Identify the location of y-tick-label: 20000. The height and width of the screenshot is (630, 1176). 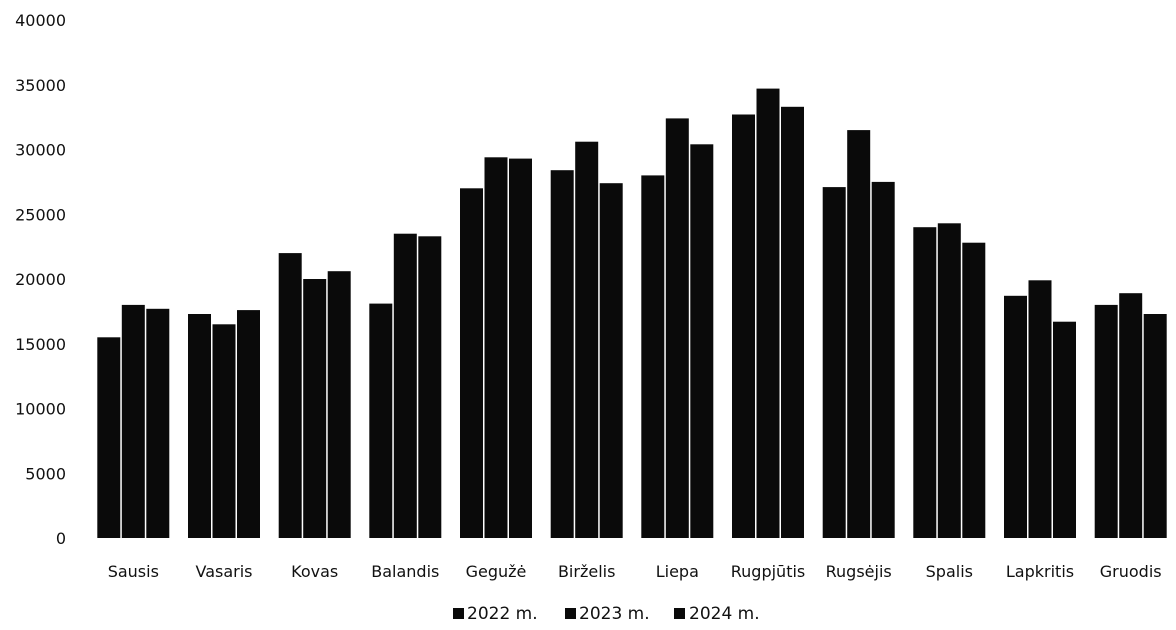
(40, 279).